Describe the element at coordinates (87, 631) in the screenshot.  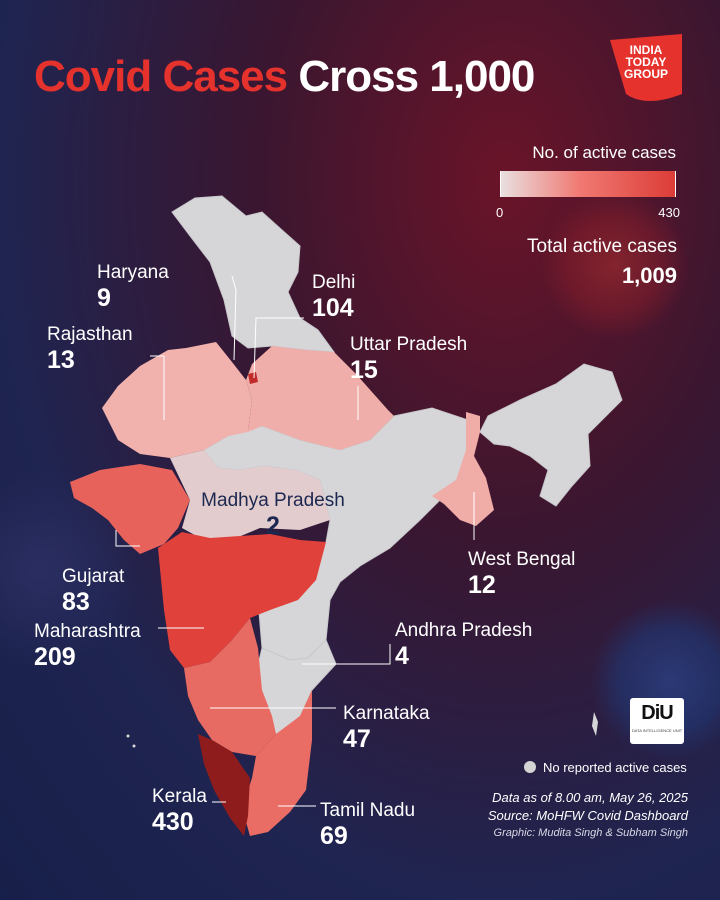
I see `state-name: Maharashtra` at that location.